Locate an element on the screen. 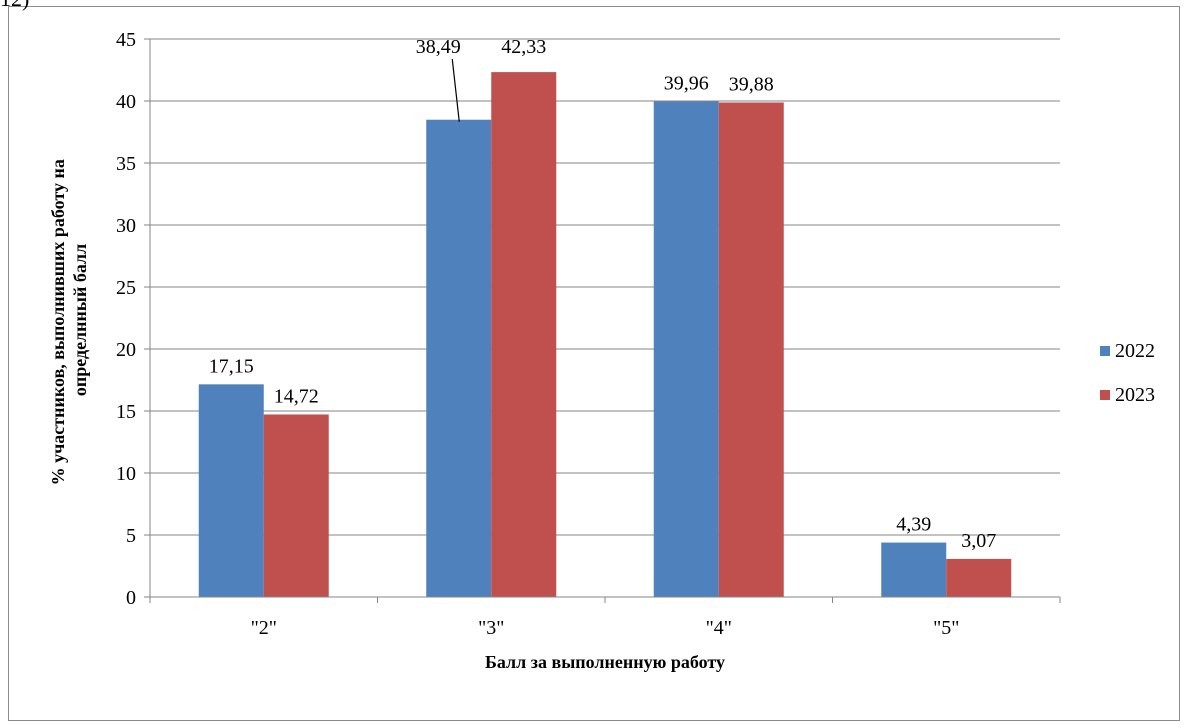  y-tick-label-10: 10 is located at coordinates (126, 474).